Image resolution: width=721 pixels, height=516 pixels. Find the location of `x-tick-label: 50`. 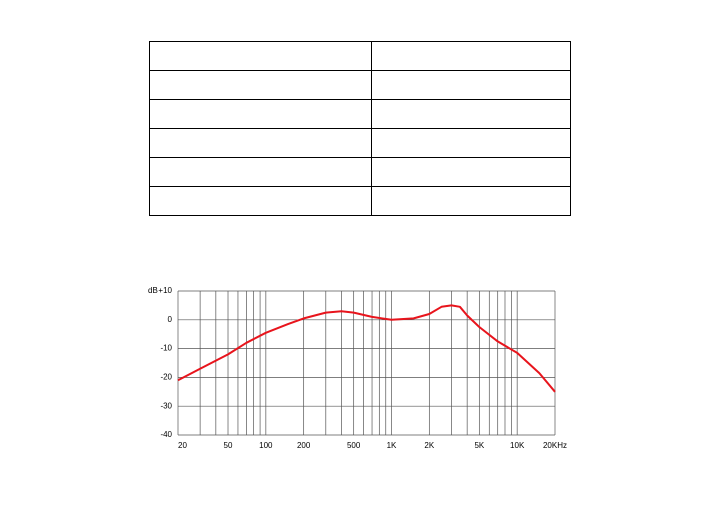

x-tick-label: 50 is located at coordinates (228, 445).